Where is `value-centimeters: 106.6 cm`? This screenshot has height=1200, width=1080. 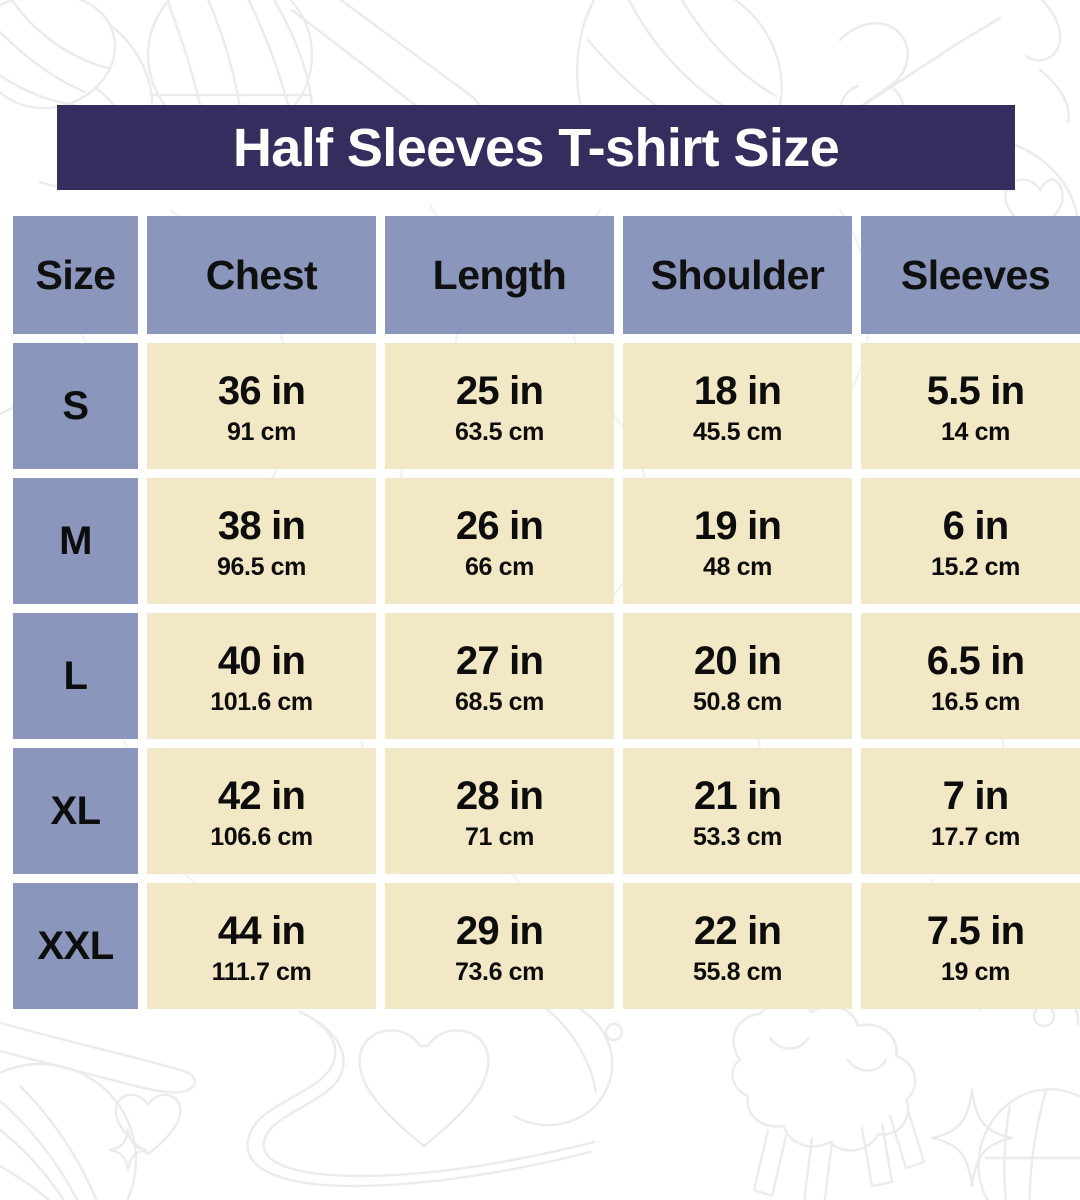
value-centimeters: 106.6 cm is located at coordinates (261, 836).